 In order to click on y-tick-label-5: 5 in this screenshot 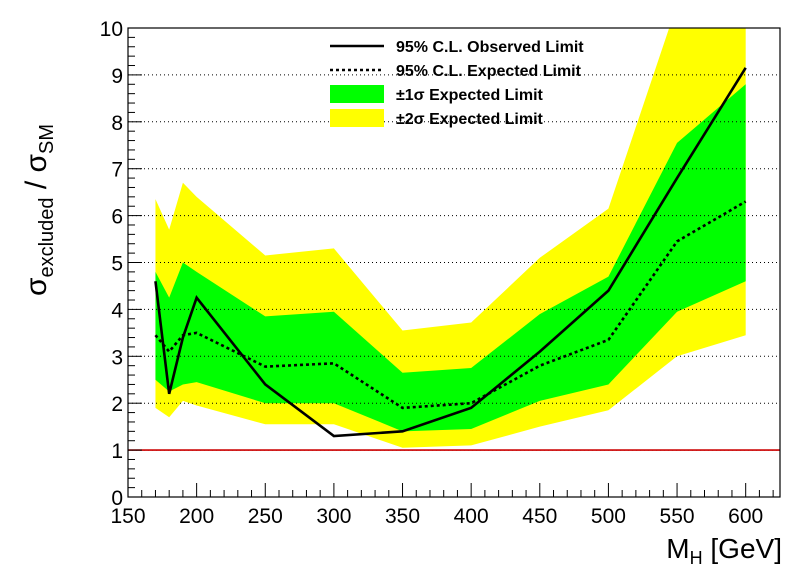, I will do `click(117, 264)`.